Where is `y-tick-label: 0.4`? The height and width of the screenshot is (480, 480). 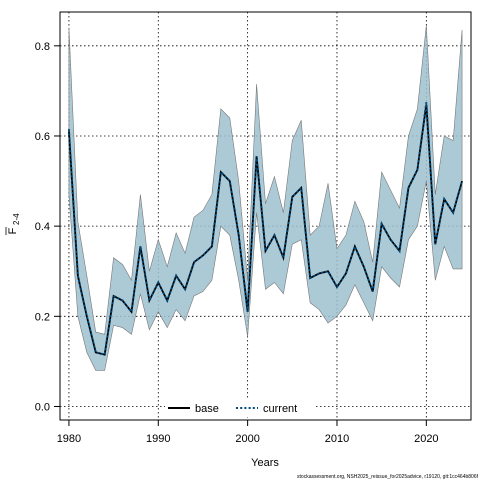 y-tick-label: 0.4 is located at coordinates (42, 227).